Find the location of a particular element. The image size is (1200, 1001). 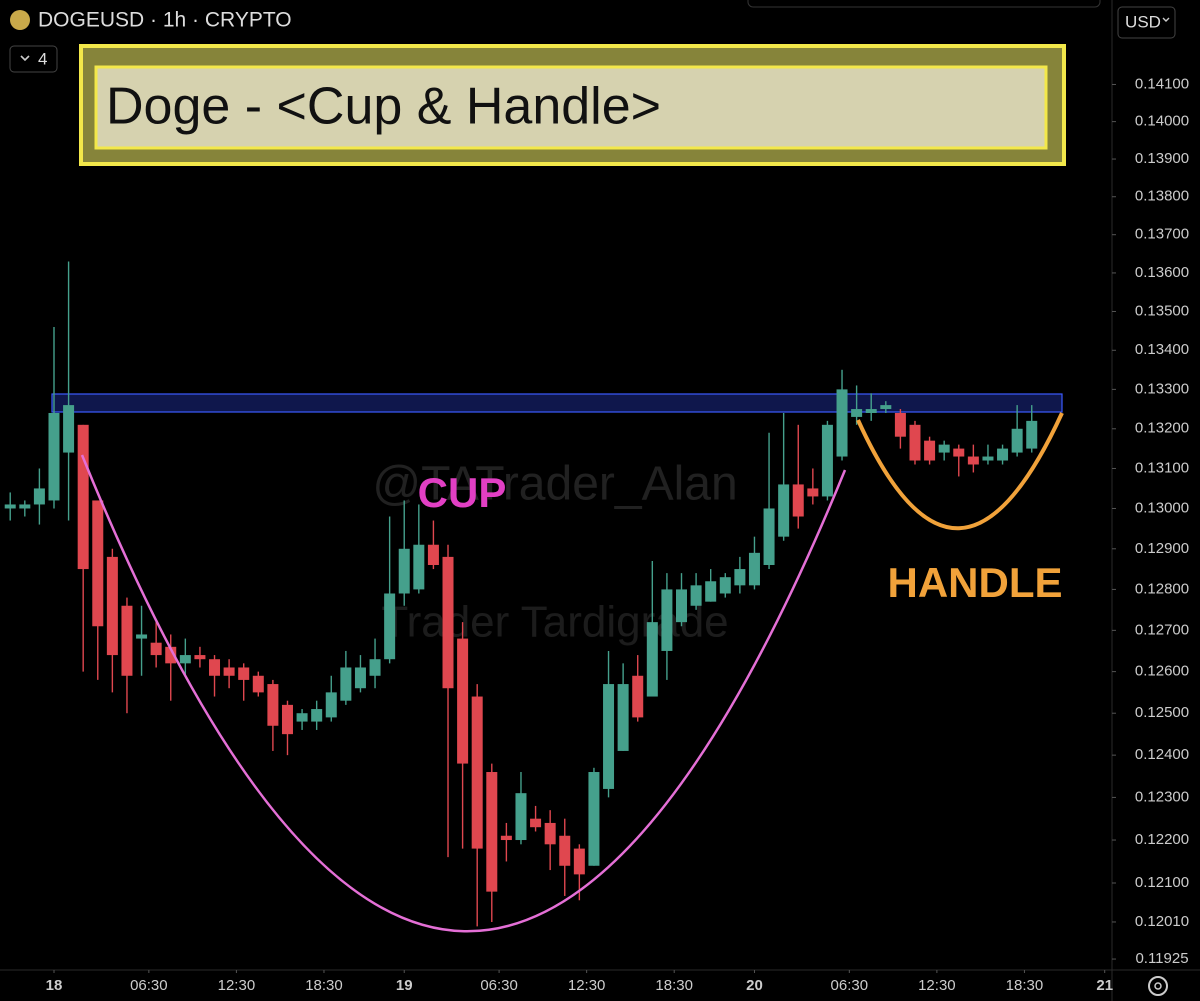

title-panel is located at coordinates (571, 107).